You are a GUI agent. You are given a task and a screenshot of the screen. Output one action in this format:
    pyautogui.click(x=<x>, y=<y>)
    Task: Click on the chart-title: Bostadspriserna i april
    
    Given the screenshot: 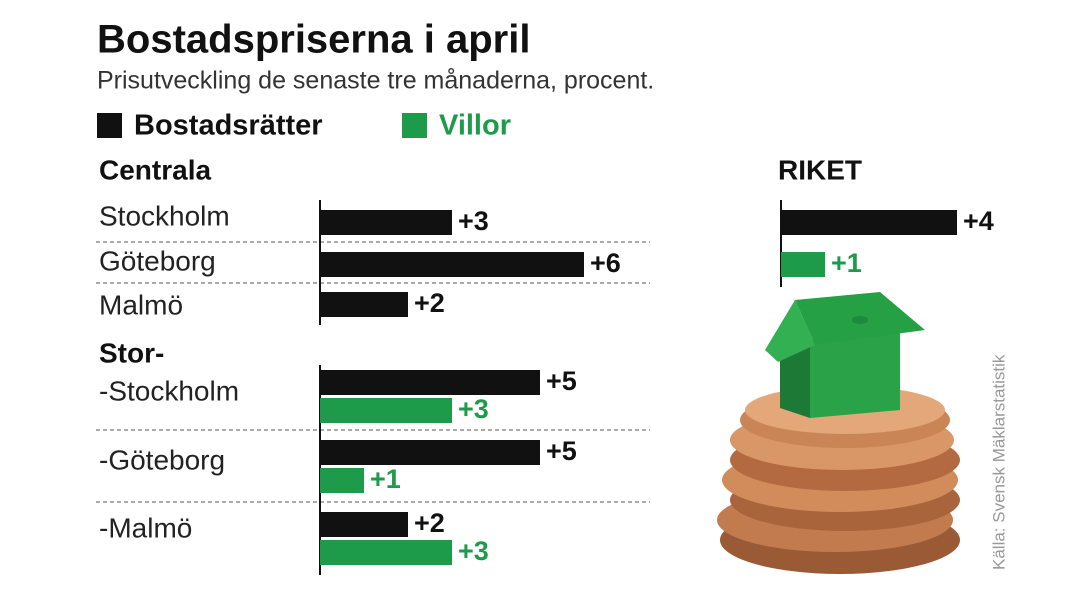 What is the action you would take?
    pyautogui.click(x=313, y=40)
    